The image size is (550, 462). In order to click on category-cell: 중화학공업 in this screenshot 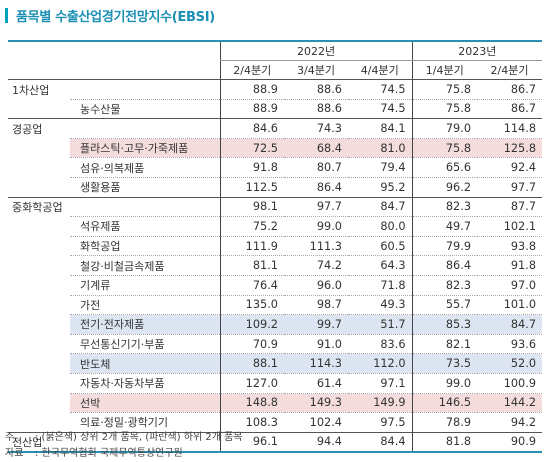, I will do `click(39, 206)`.